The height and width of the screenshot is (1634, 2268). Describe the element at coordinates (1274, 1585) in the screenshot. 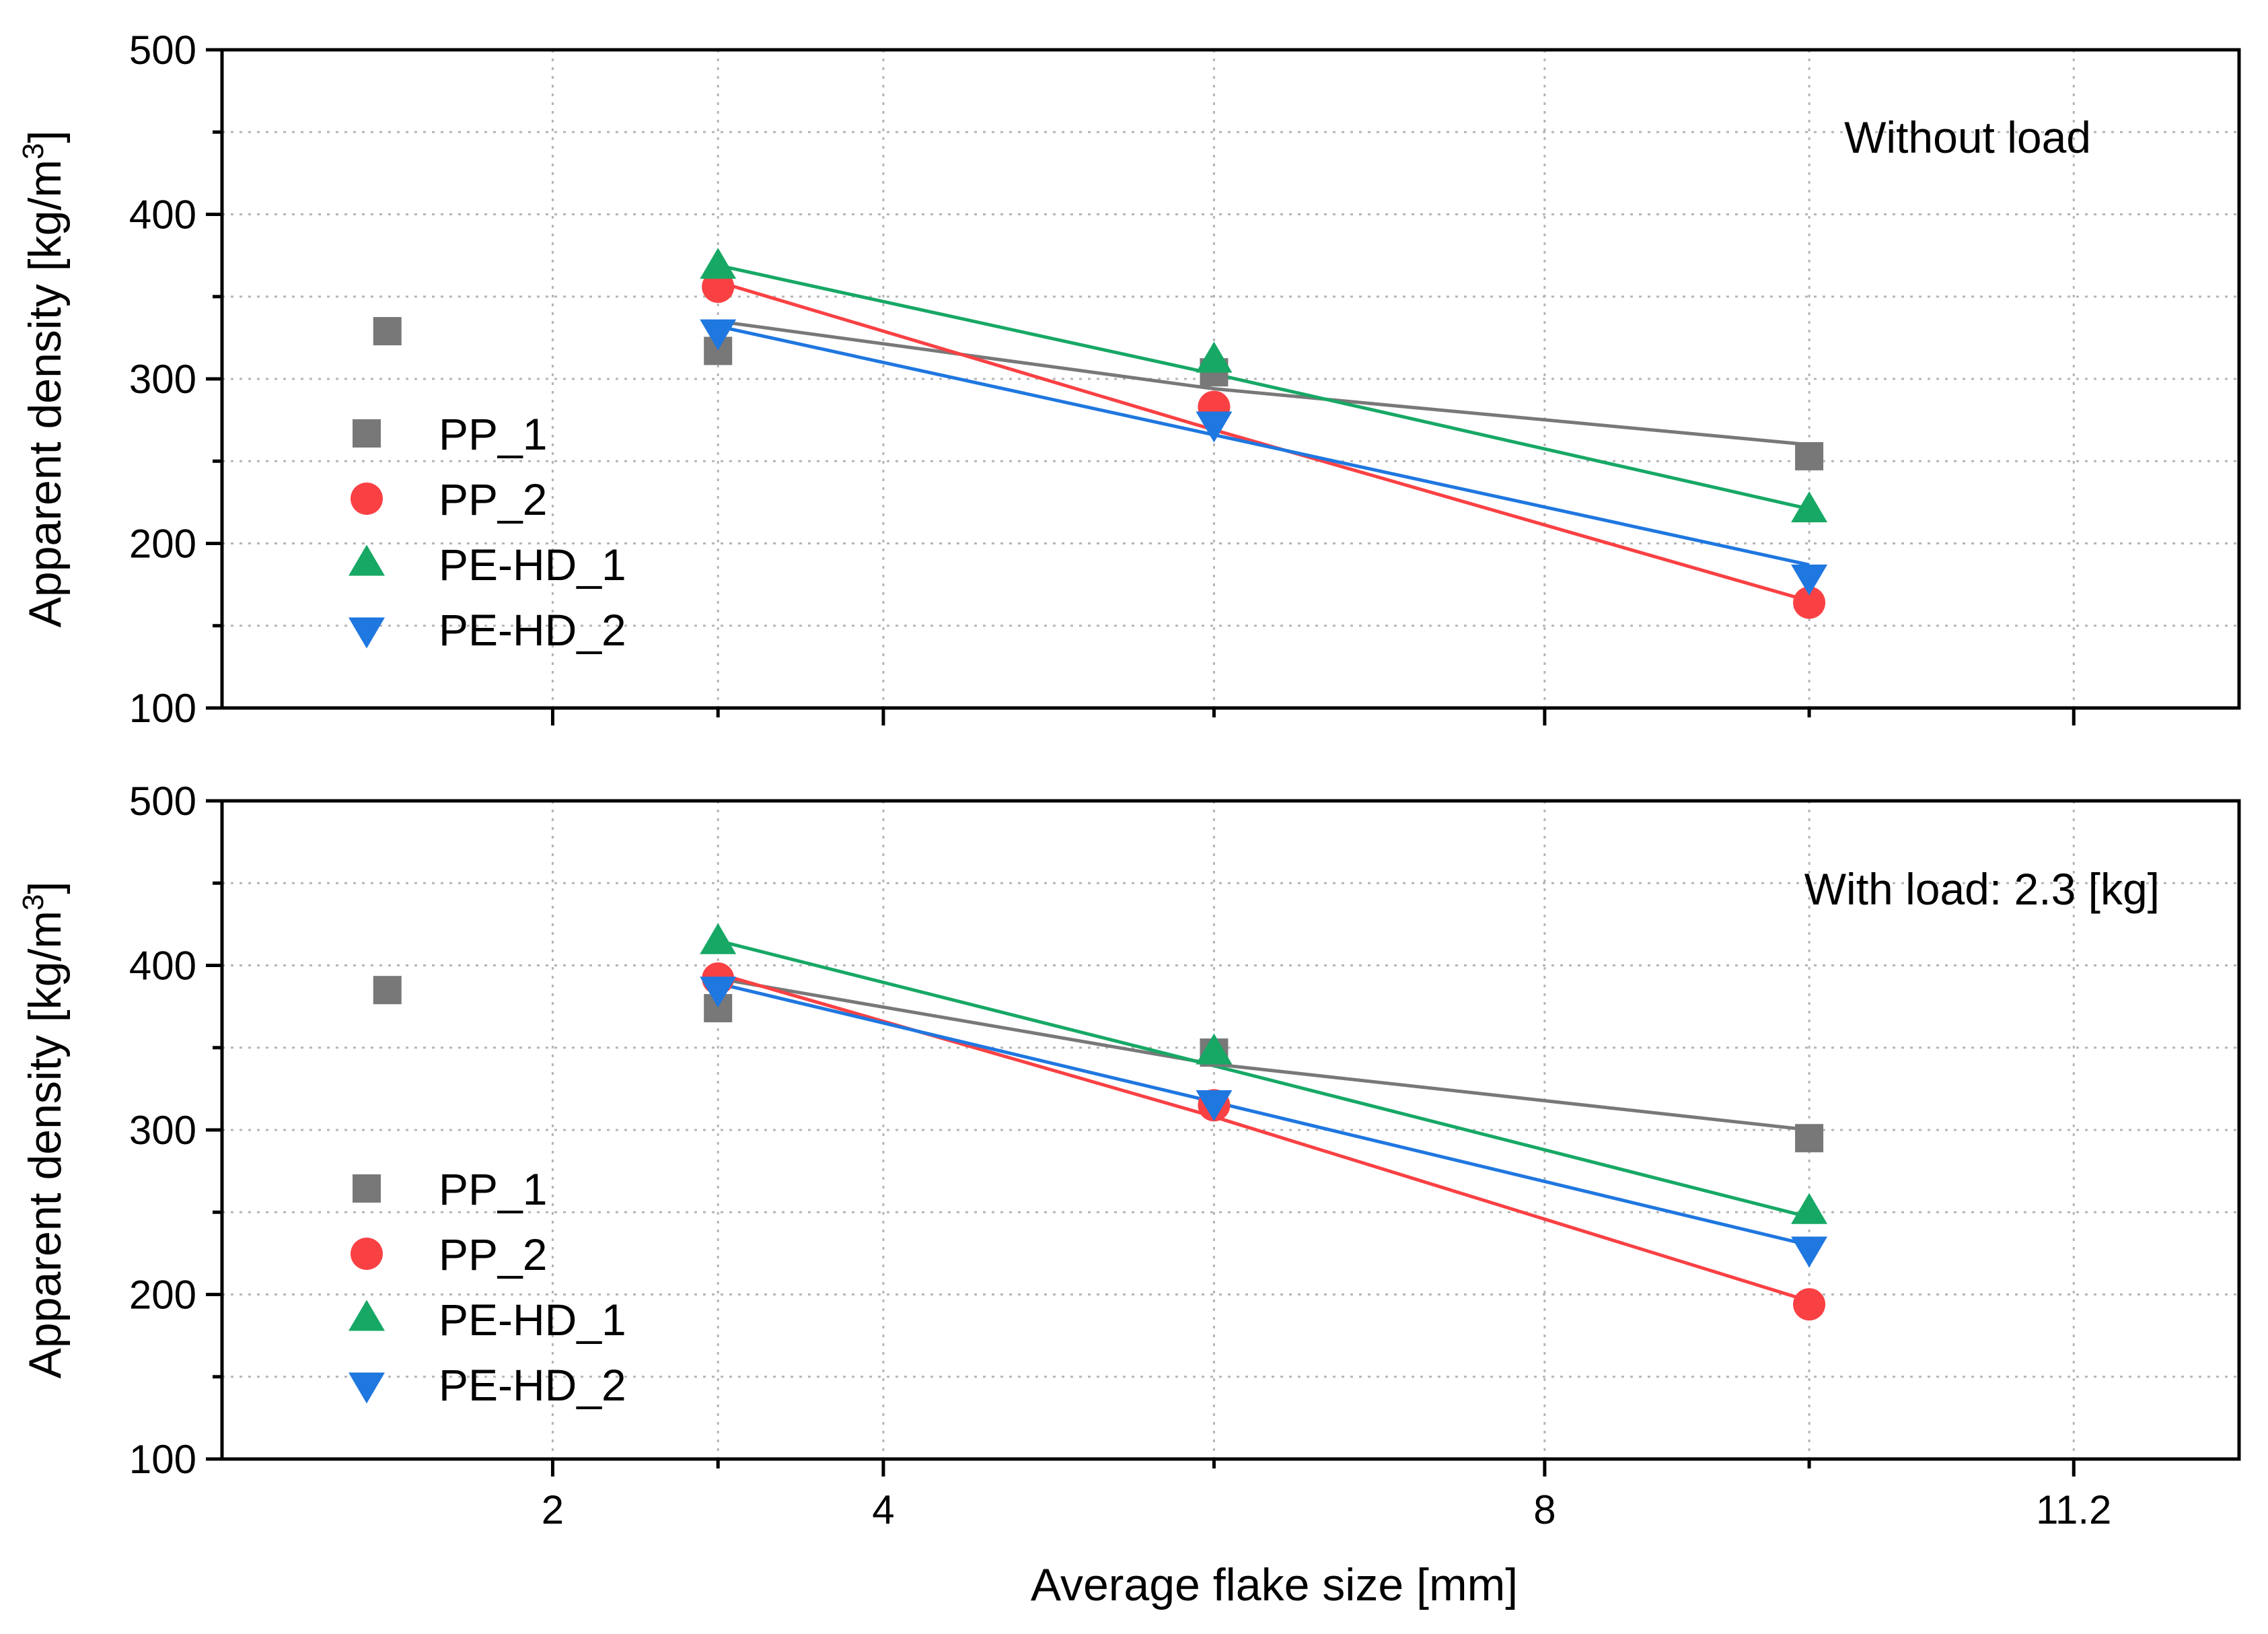

I see `x-axis-title: Average flake size [mm]` at that location.